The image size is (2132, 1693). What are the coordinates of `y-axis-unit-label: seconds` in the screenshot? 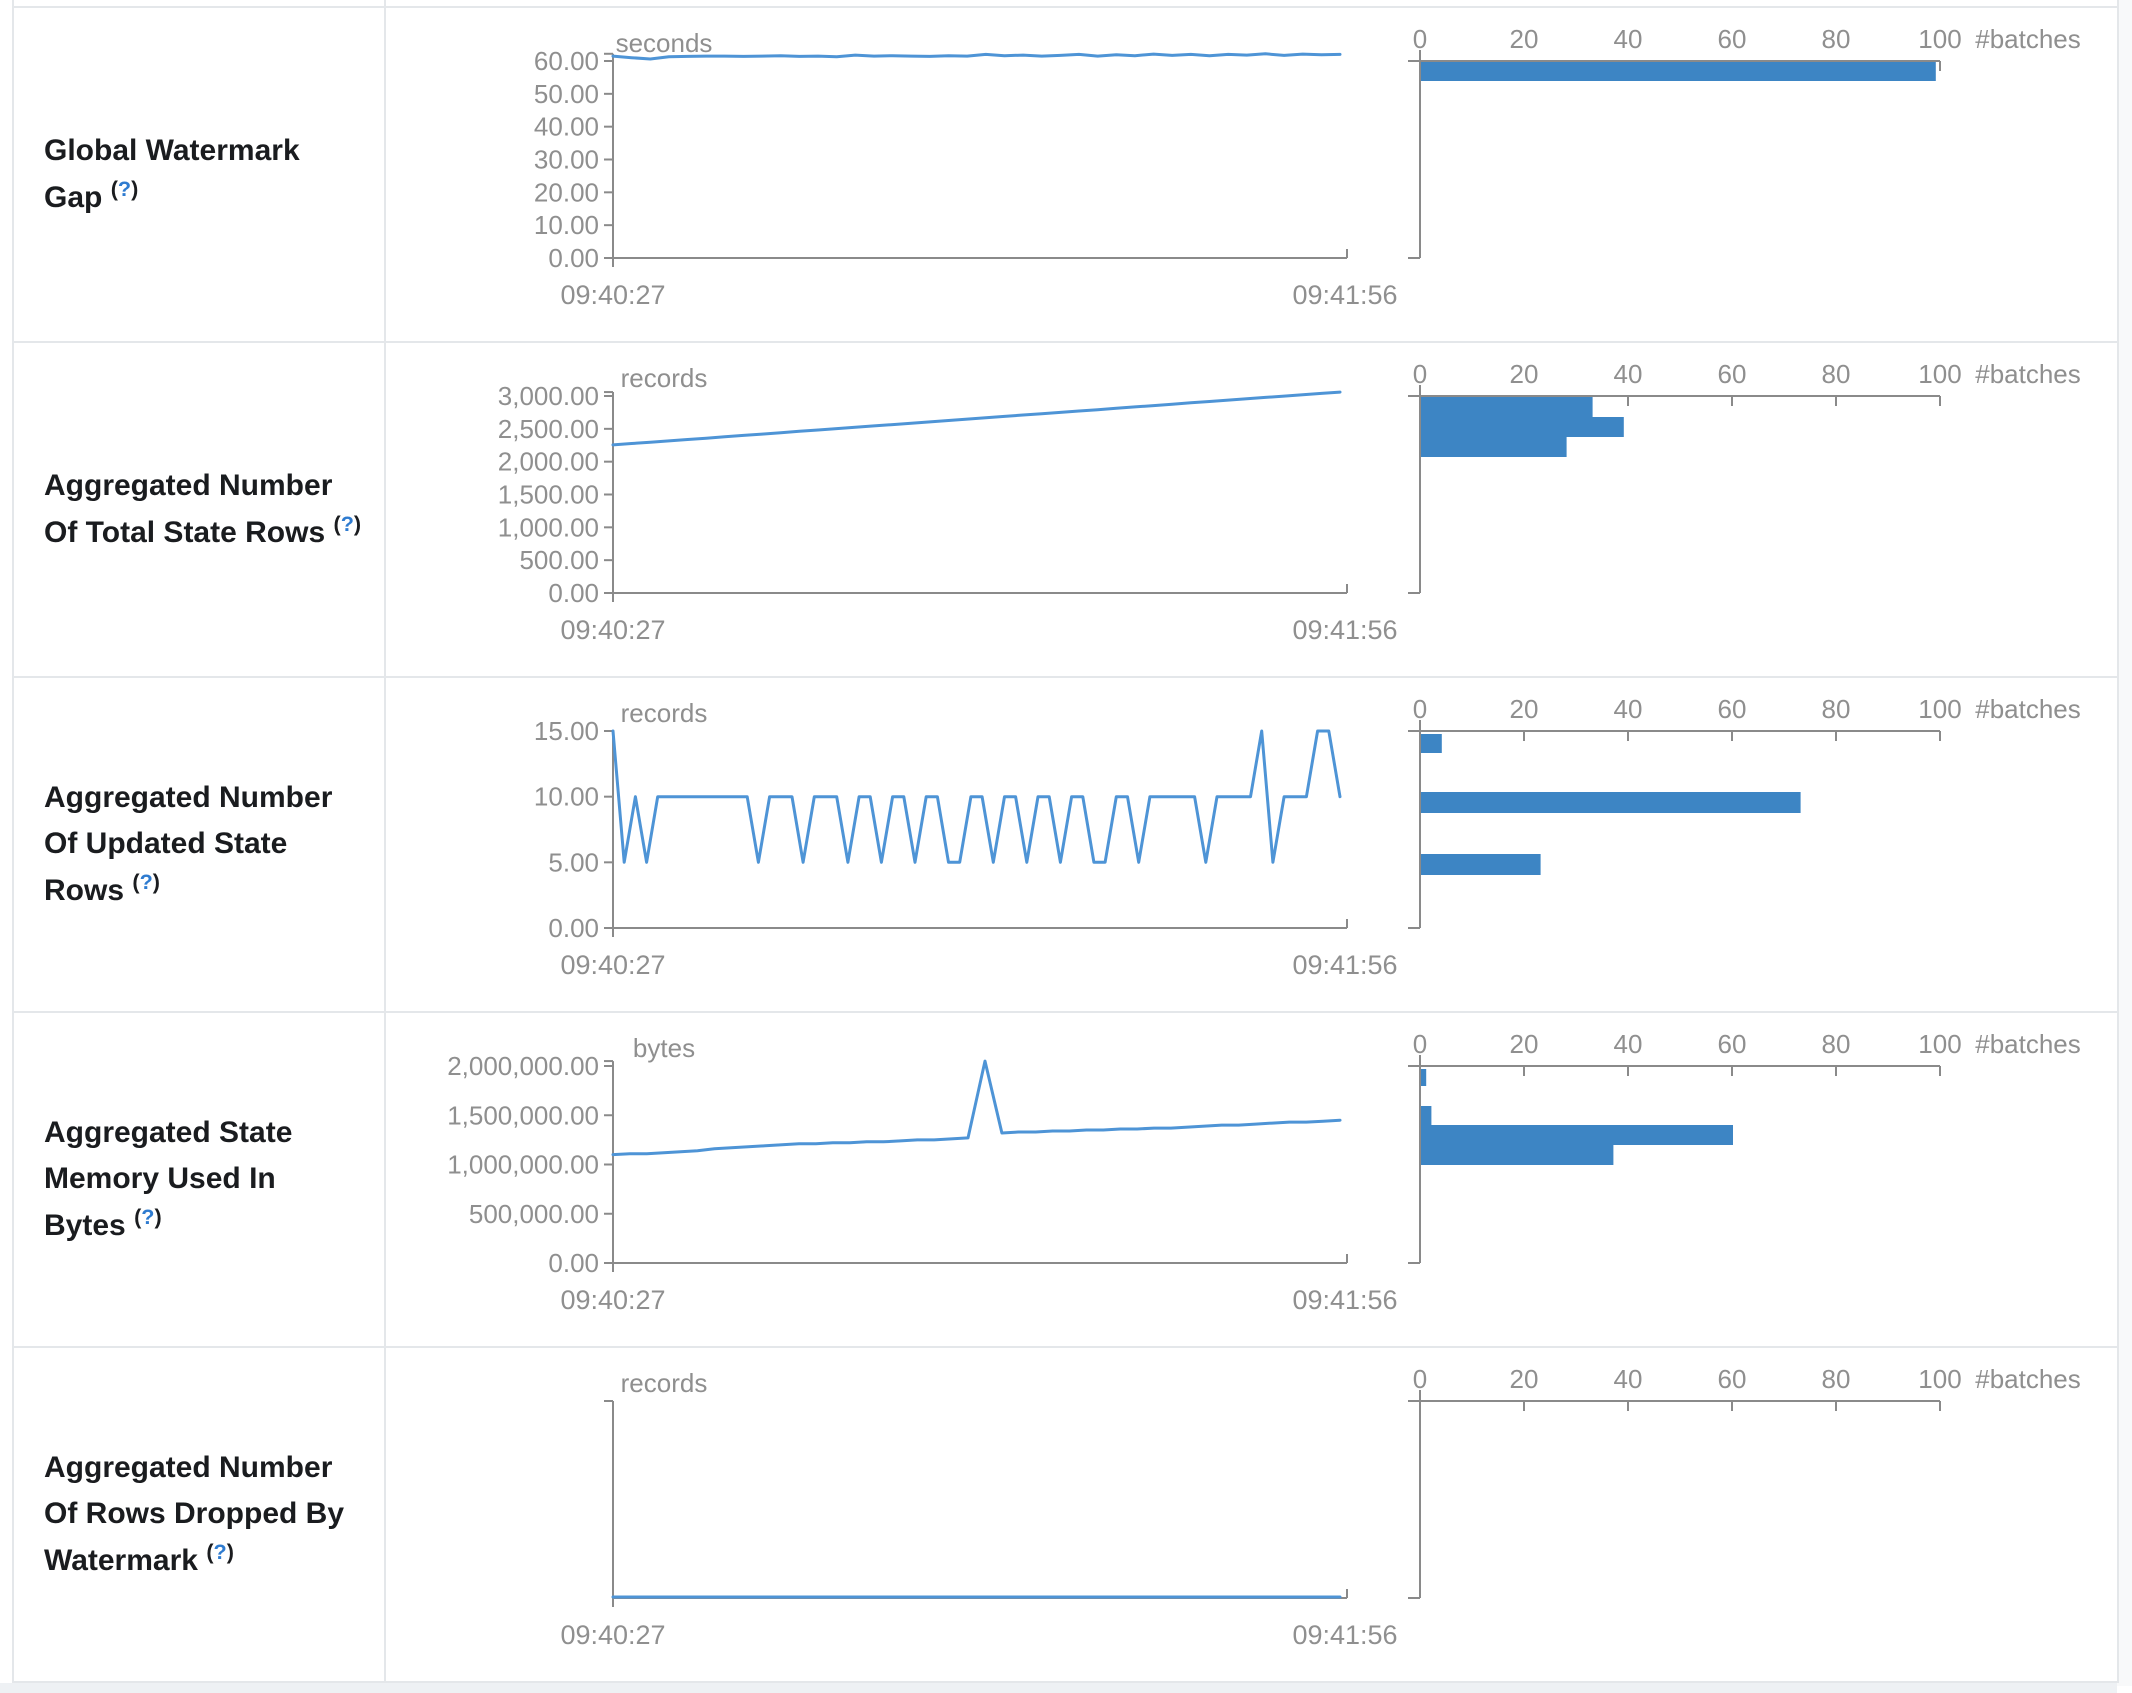 It's located at (664, 43).